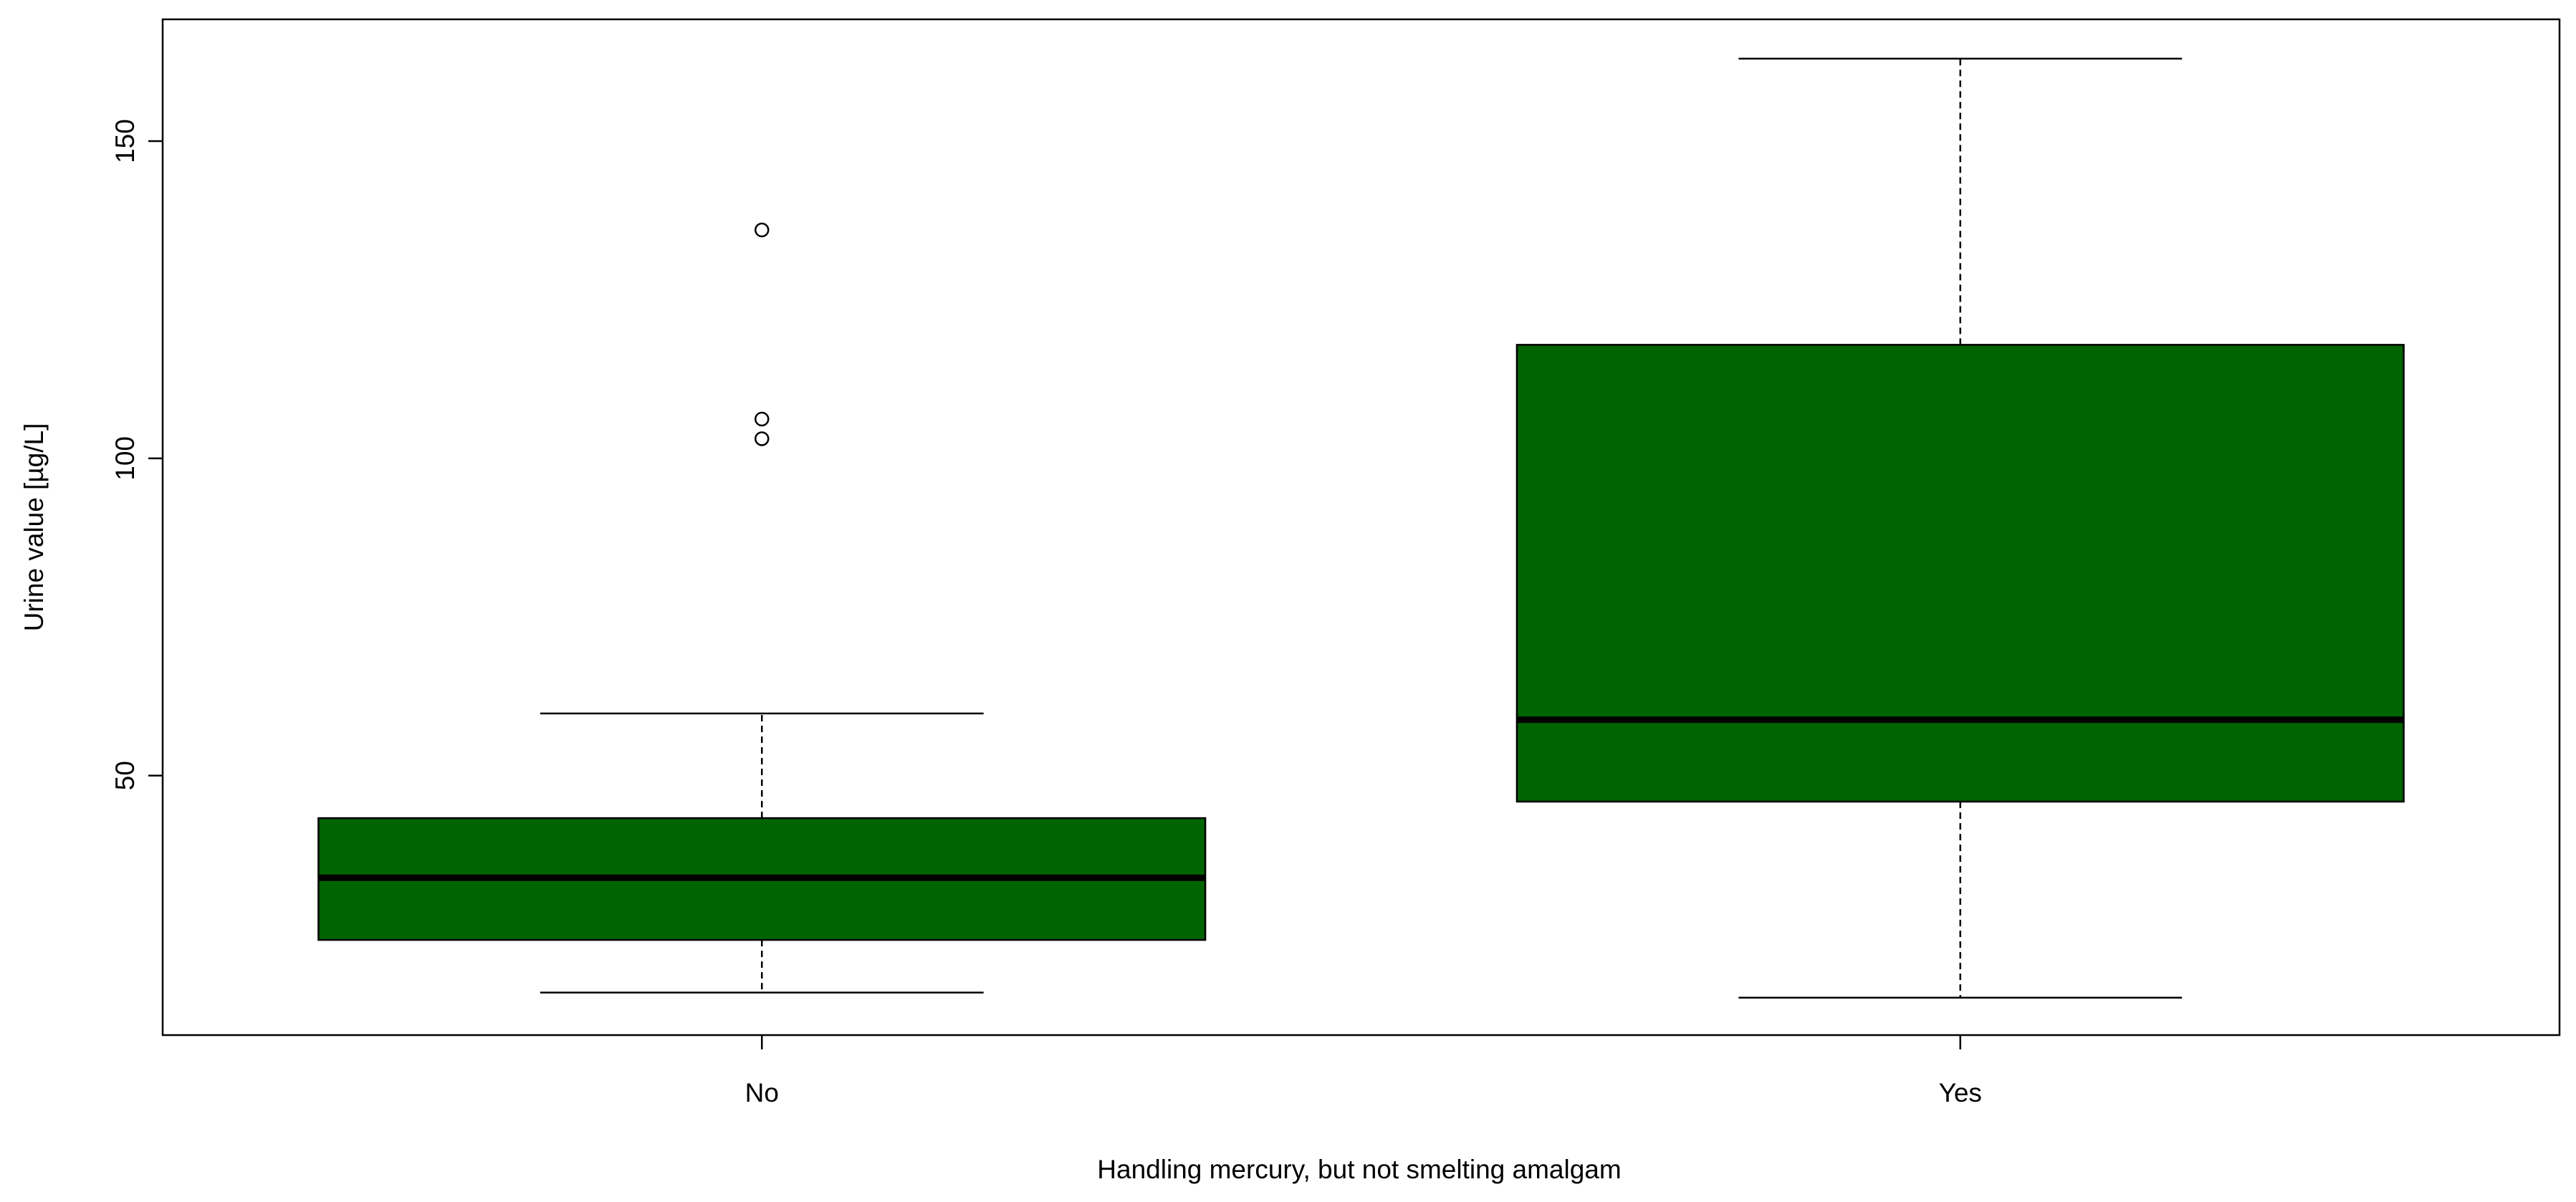 Image resolution: width=2576 pixels, height=1202 pixels. Describe the element at coordinates (125, 141) in the screenshot. I see `y-tick-label: 150` at that location.